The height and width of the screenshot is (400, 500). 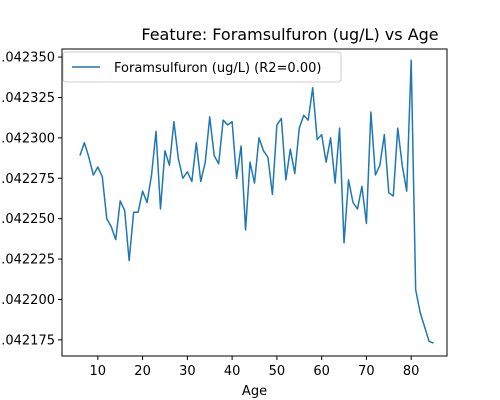 What do you see at coordinates (254, 391) in the screenshot?
I see `x-axis-title: Age` at bounding box center [254, 391].